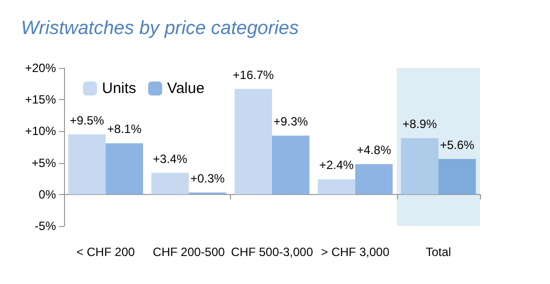  Describe the element at coordinates (40, 68) in the screenshot. I see `y-tick-label: +20%` at that location.